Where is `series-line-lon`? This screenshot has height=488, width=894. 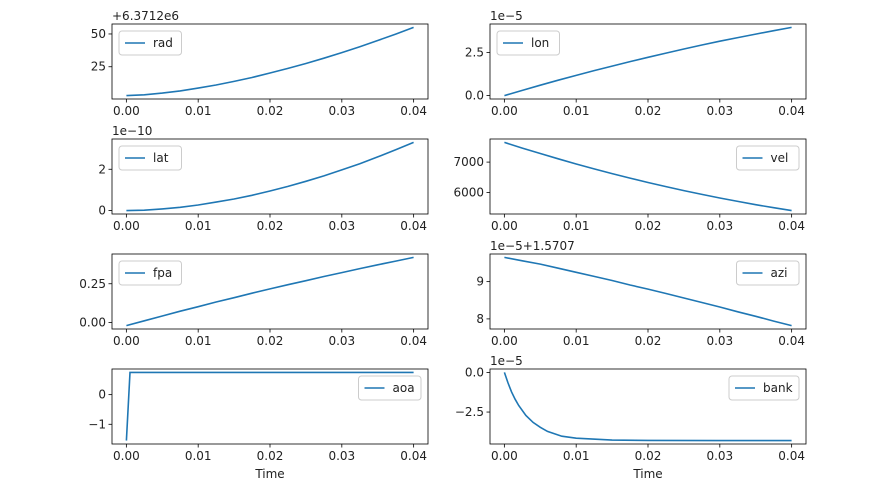 series-line-lon is located at coordinates (648, 61).